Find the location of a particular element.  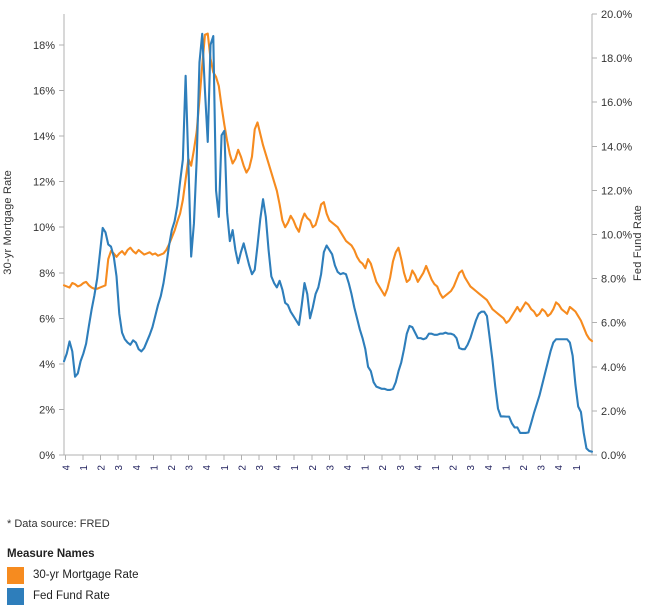

legend-title: Measure Names is located at coordinates (51, 554).